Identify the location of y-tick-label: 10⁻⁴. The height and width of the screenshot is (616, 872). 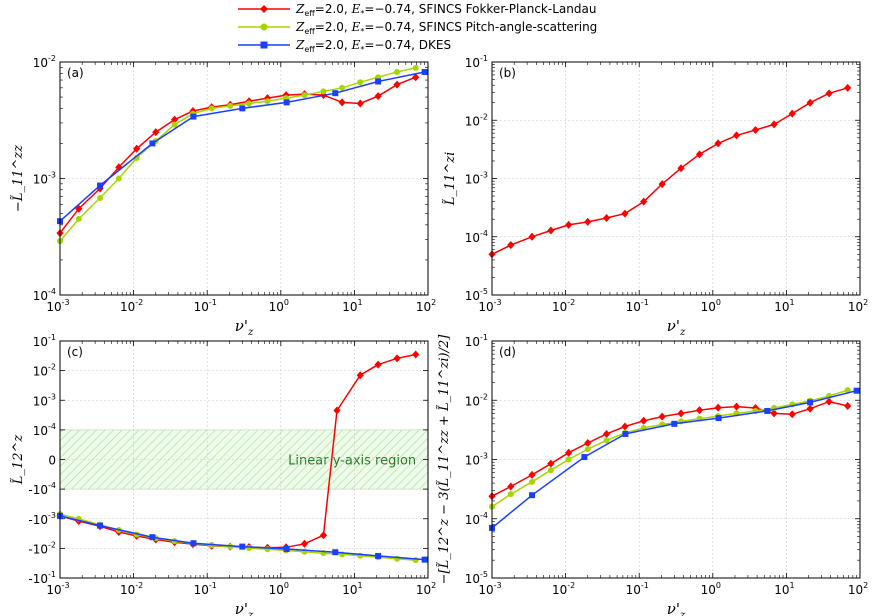
(44, 430).